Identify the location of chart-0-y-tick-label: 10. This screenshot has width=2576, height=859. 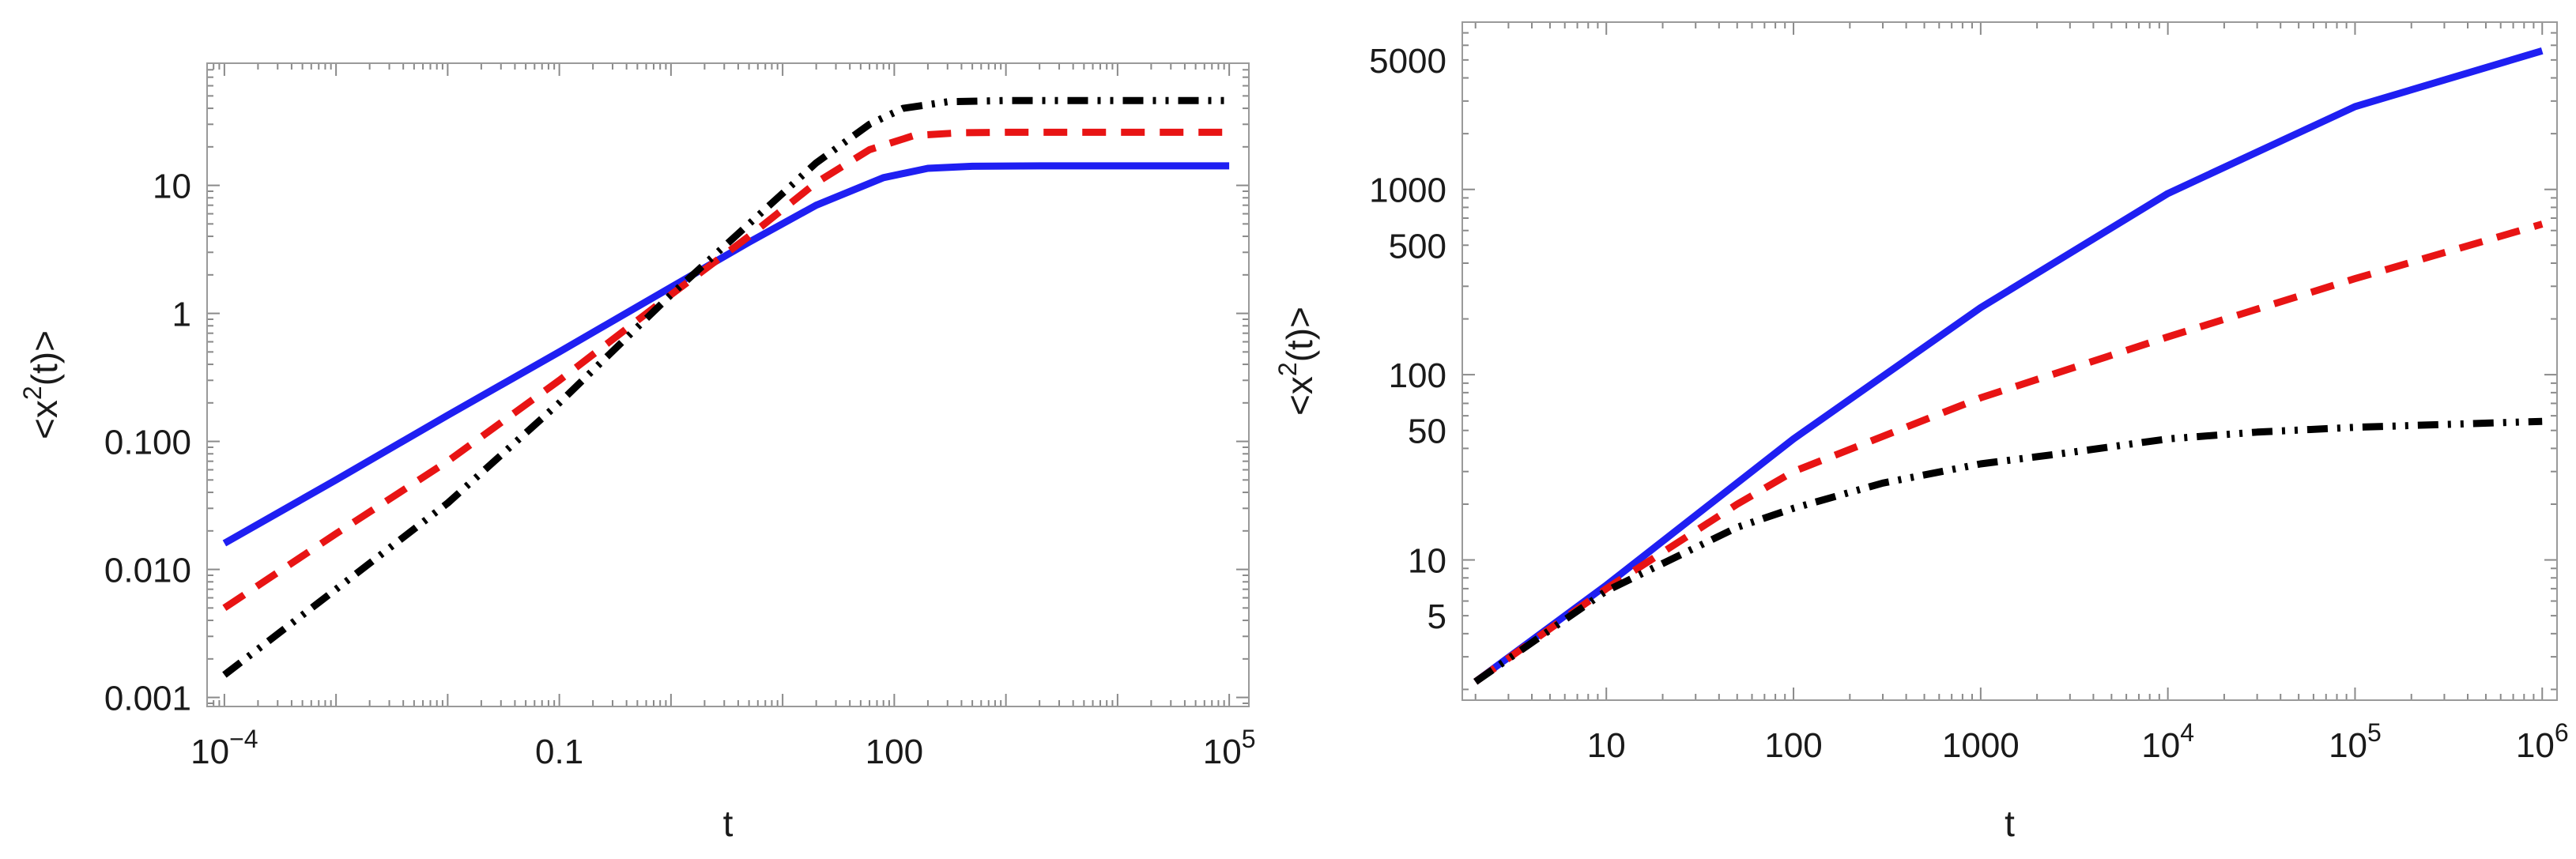
(172, 187).